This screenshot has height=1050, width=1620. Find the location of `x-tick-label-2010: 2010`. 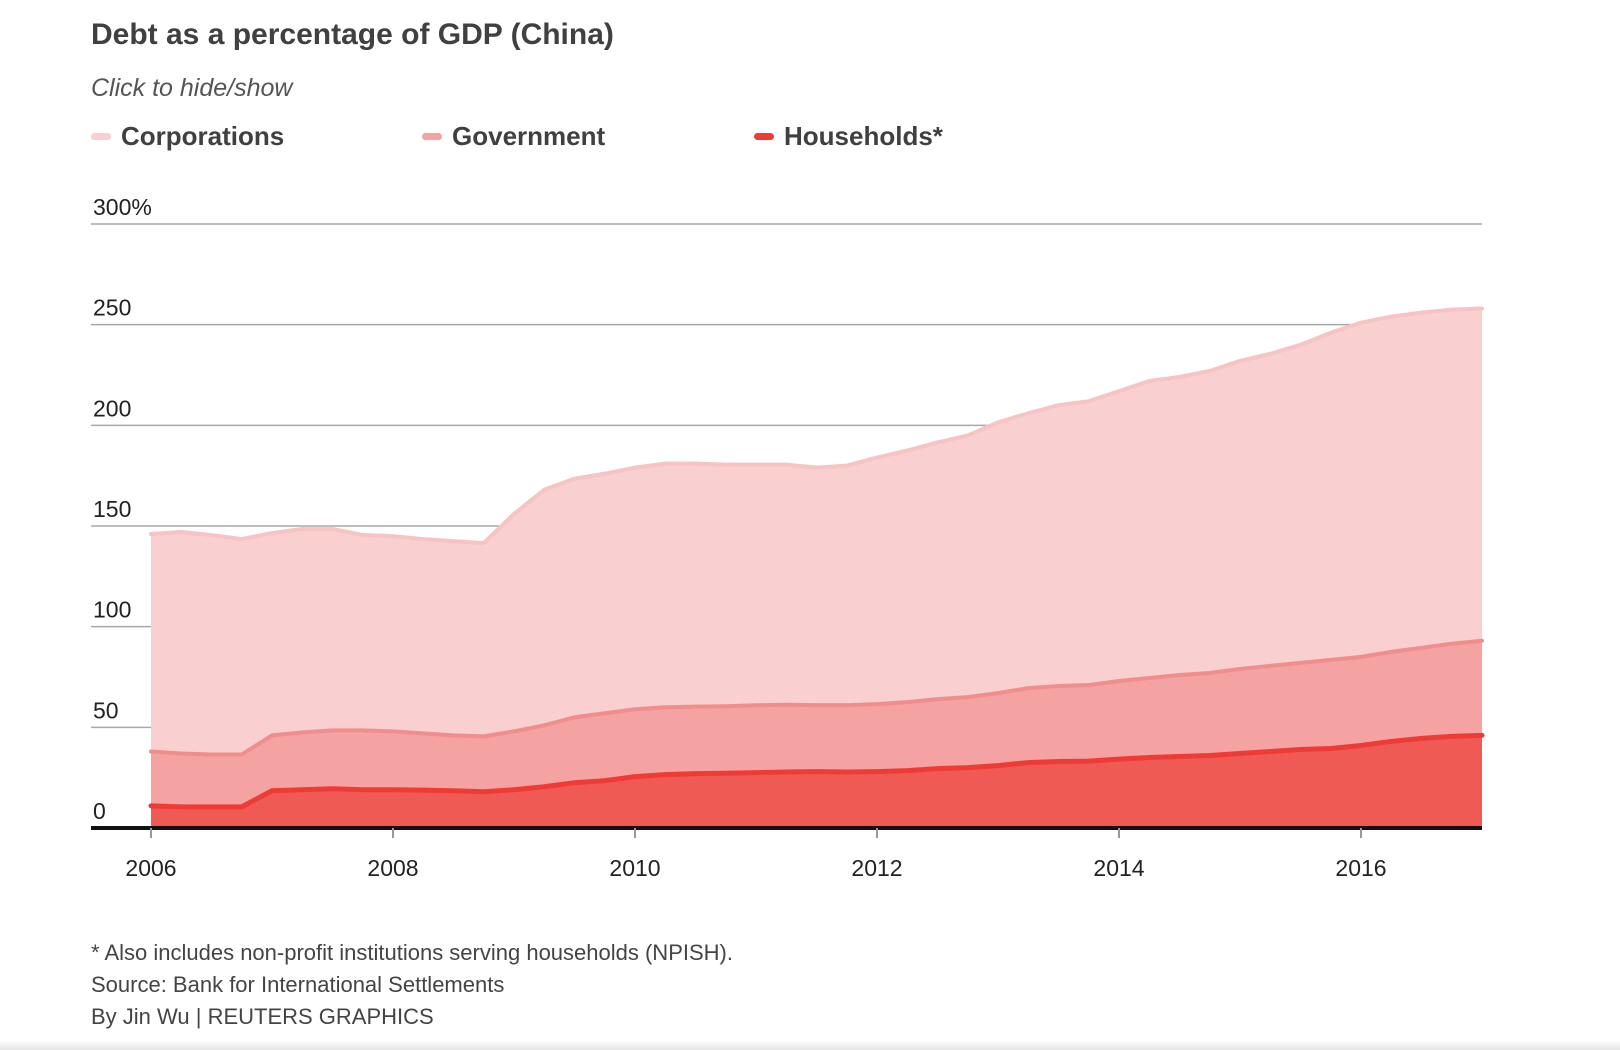

x-tick-label-2010: 2010 is located at coordinates (634, 868).